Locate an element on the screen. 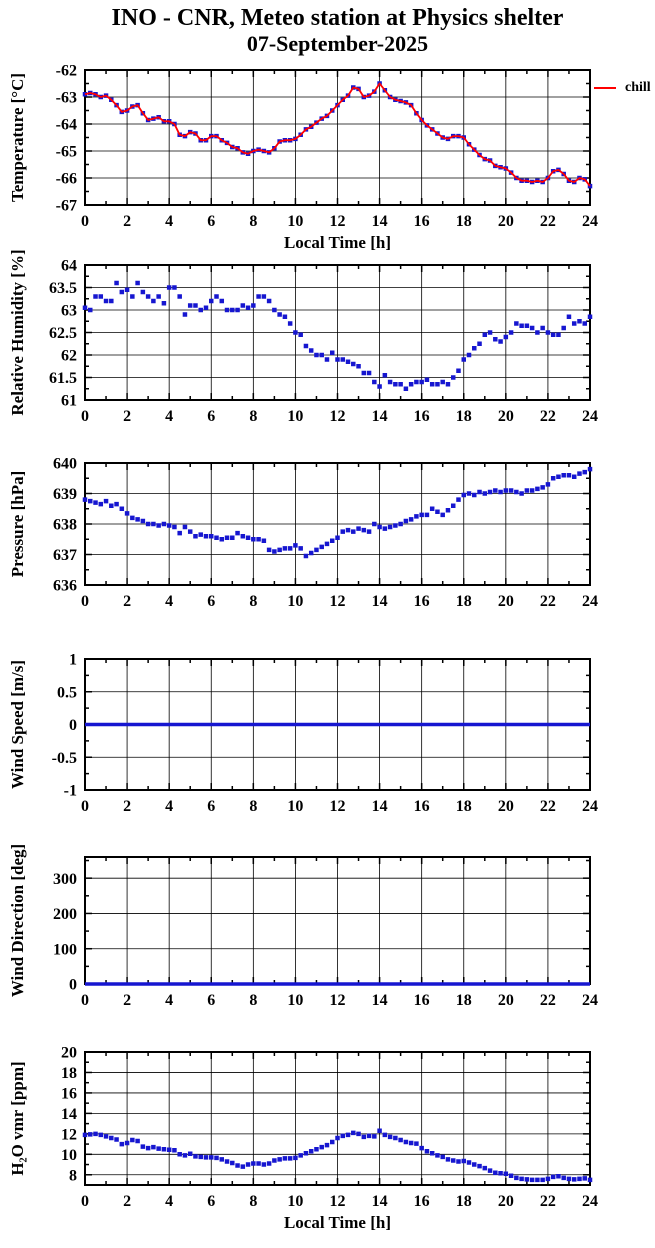 This screenshot has width=655, height=1248. svg-text: 63 is located at coordinates (69, 311).